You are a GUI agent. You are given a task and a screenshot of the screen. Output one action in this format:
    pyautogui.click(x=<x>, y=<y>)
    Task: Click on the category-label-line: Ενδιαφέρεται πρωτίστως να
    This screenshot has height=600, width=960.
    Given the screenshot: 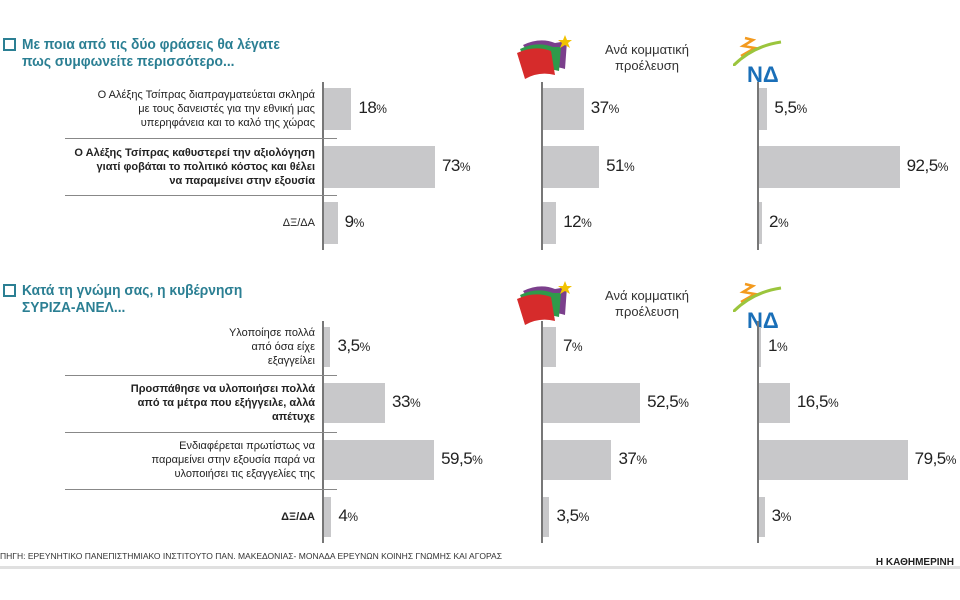 What is the action you would take?
    pyautogui.click(x=247, y=446)
    